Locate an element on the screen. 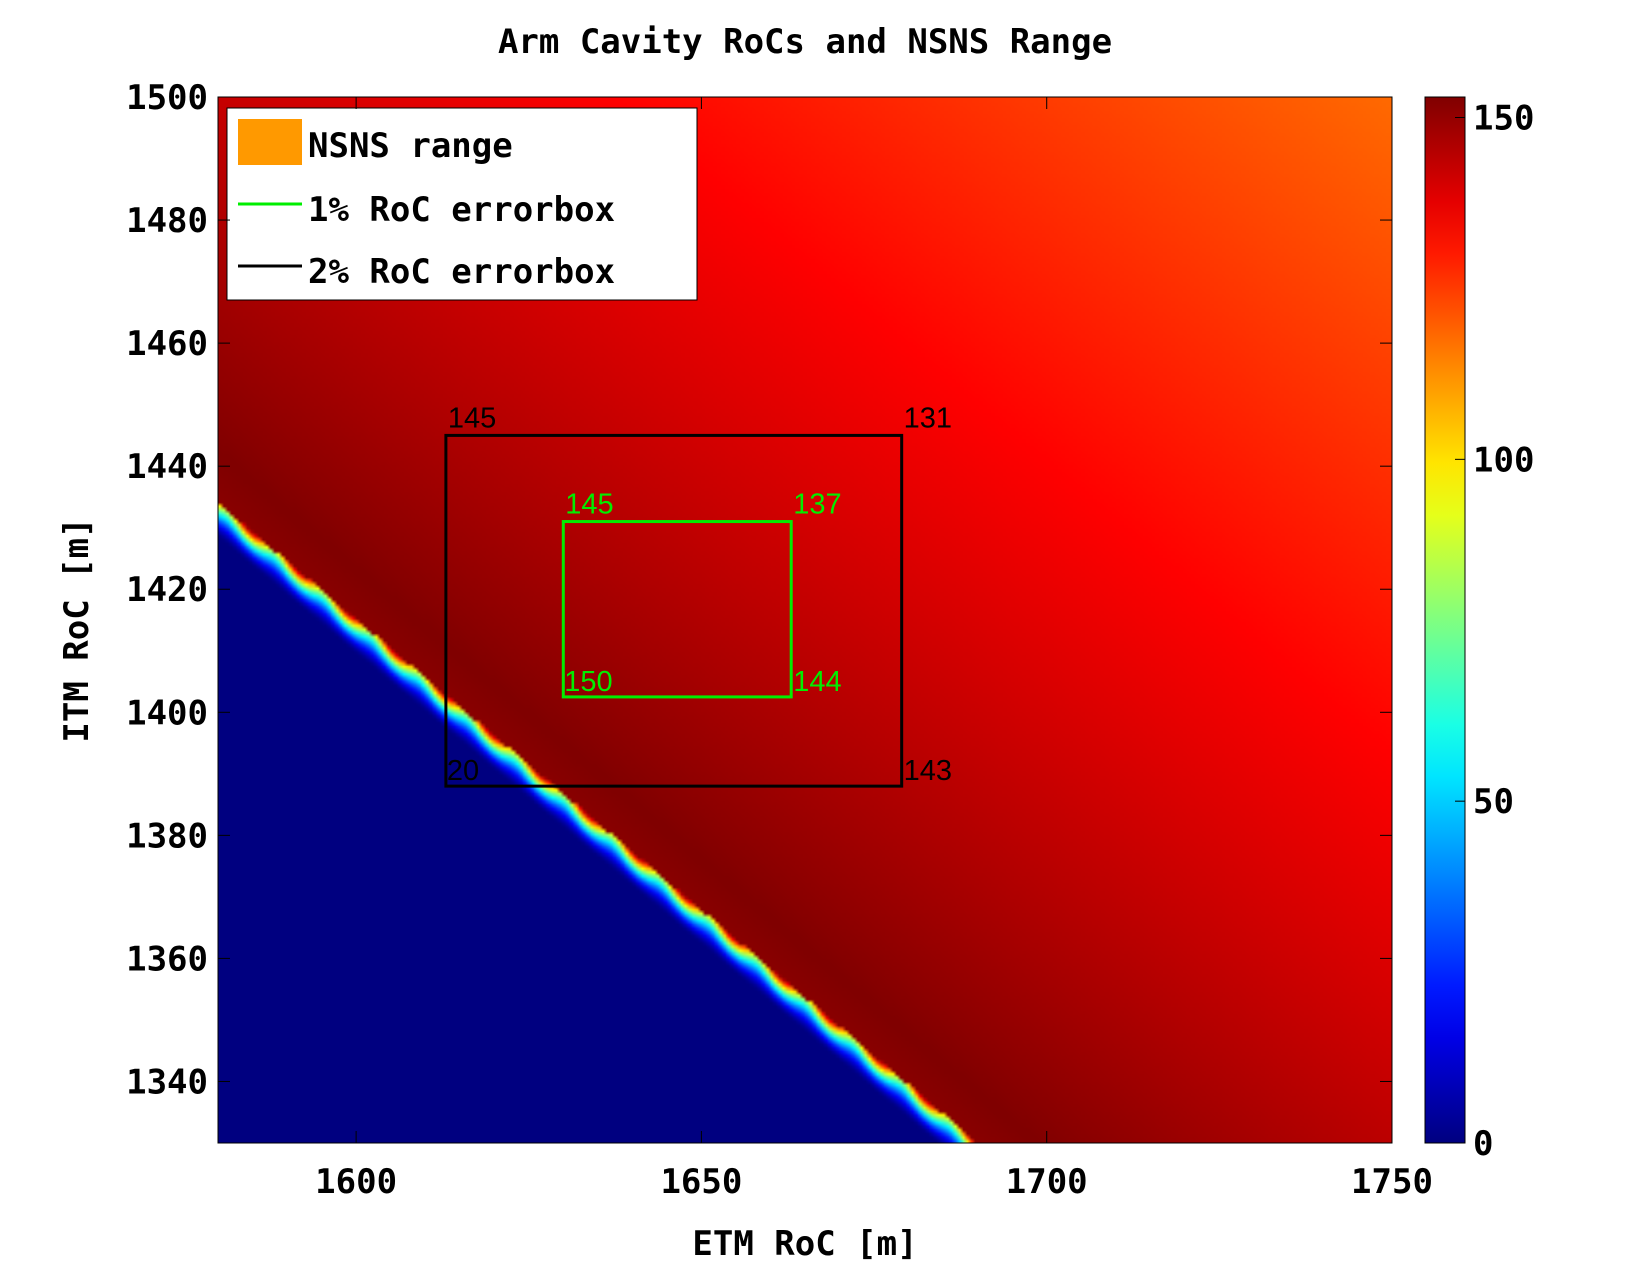 Image resolution: width=1650 pixels, height=1275 pixels. legend-swatch-nsns is located at coordinates (270, 142).